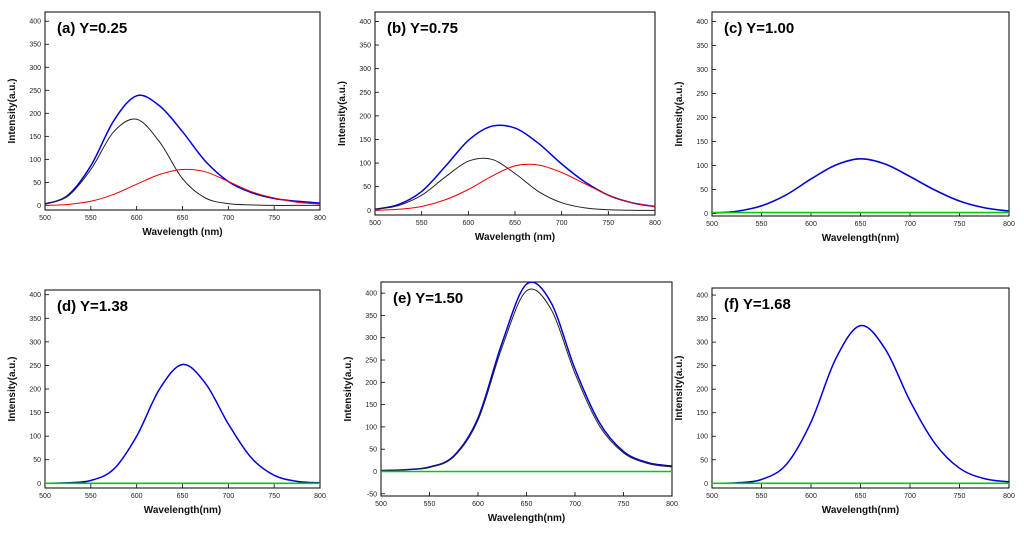 The width and height of the screenshot is (1024, 538). Describe the element at coordinates (372, 494) in the screenshot. I see `y-tick-label: -50` at that location.